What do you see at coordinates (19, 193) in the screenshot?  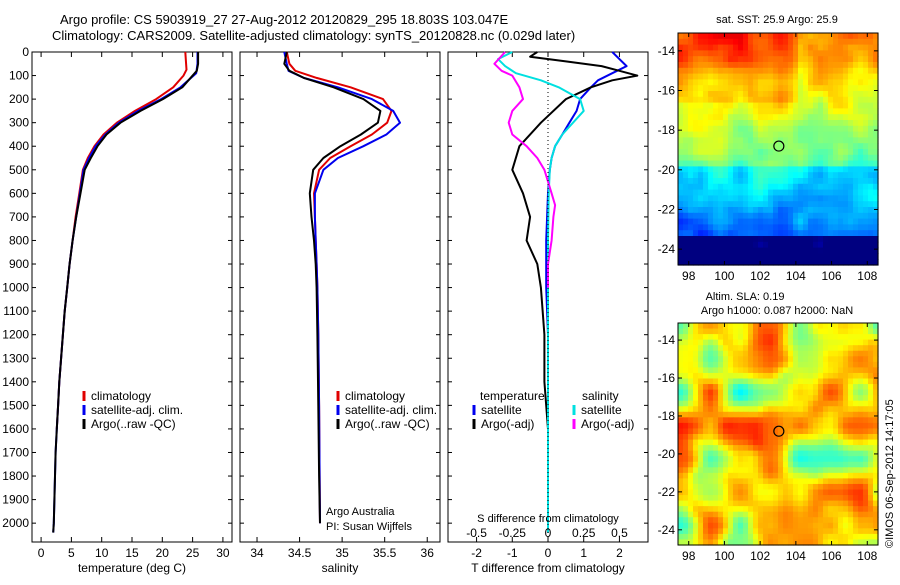 I see `y-tick-label: 600` at bounding box center [19, 193].